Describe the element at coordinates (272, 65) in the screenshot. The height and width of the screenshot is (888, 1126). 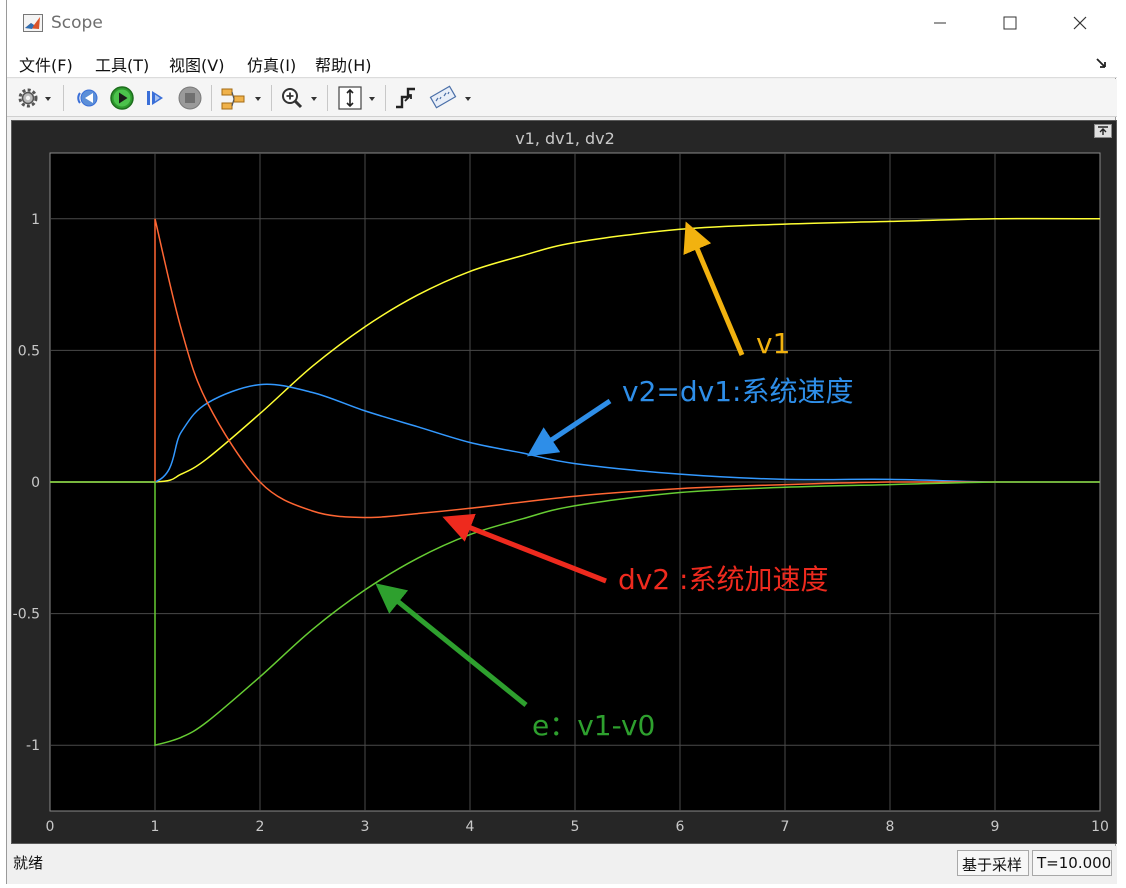
I see `menu-simulation: 仿真(I)` at that location.